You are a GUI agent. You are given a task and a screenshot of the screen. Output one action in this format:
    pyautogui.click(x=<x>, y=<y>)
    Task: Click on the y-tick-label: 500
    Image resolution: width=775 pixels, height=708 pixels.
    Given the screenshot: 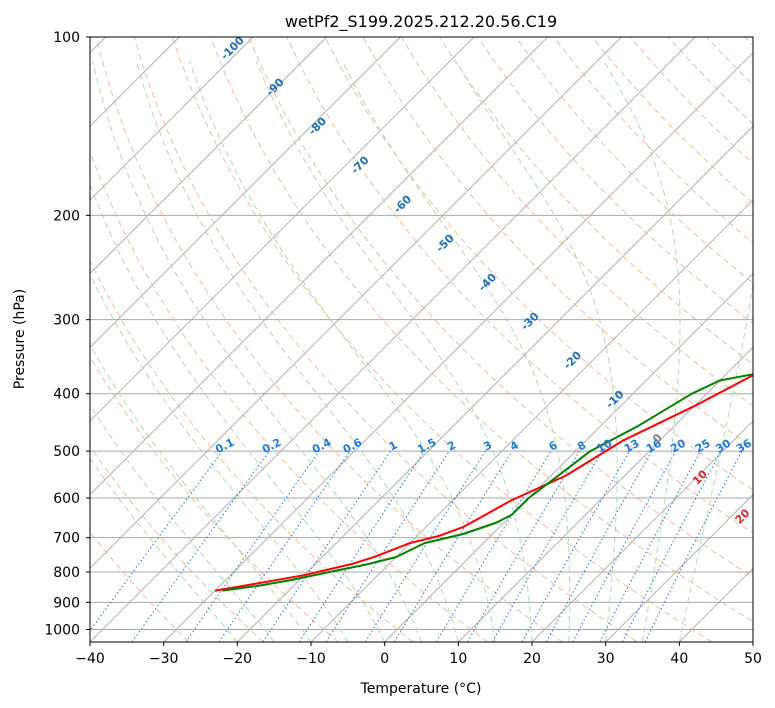 What is the action you would take?
    pyautogui.click(x=66, y=452)
    